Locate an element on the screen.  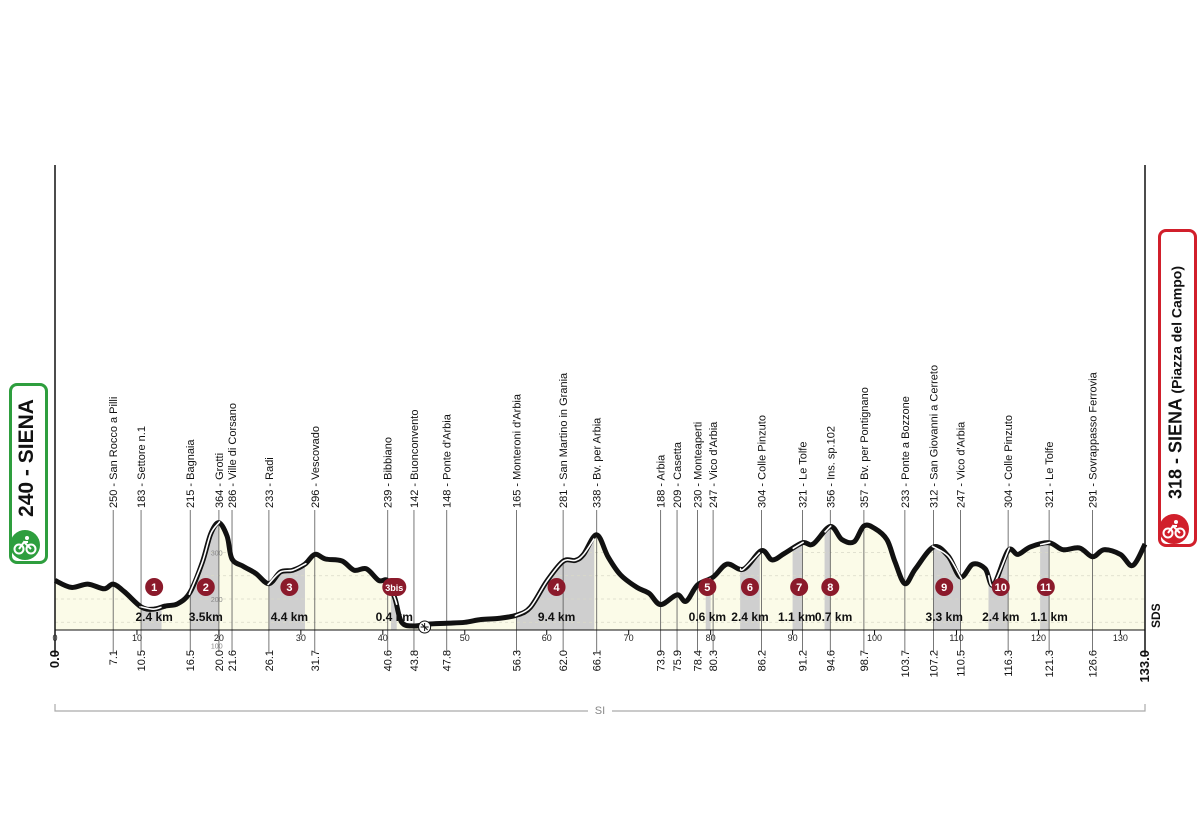
sector-number: 9 is located at coordinates (944, 588).